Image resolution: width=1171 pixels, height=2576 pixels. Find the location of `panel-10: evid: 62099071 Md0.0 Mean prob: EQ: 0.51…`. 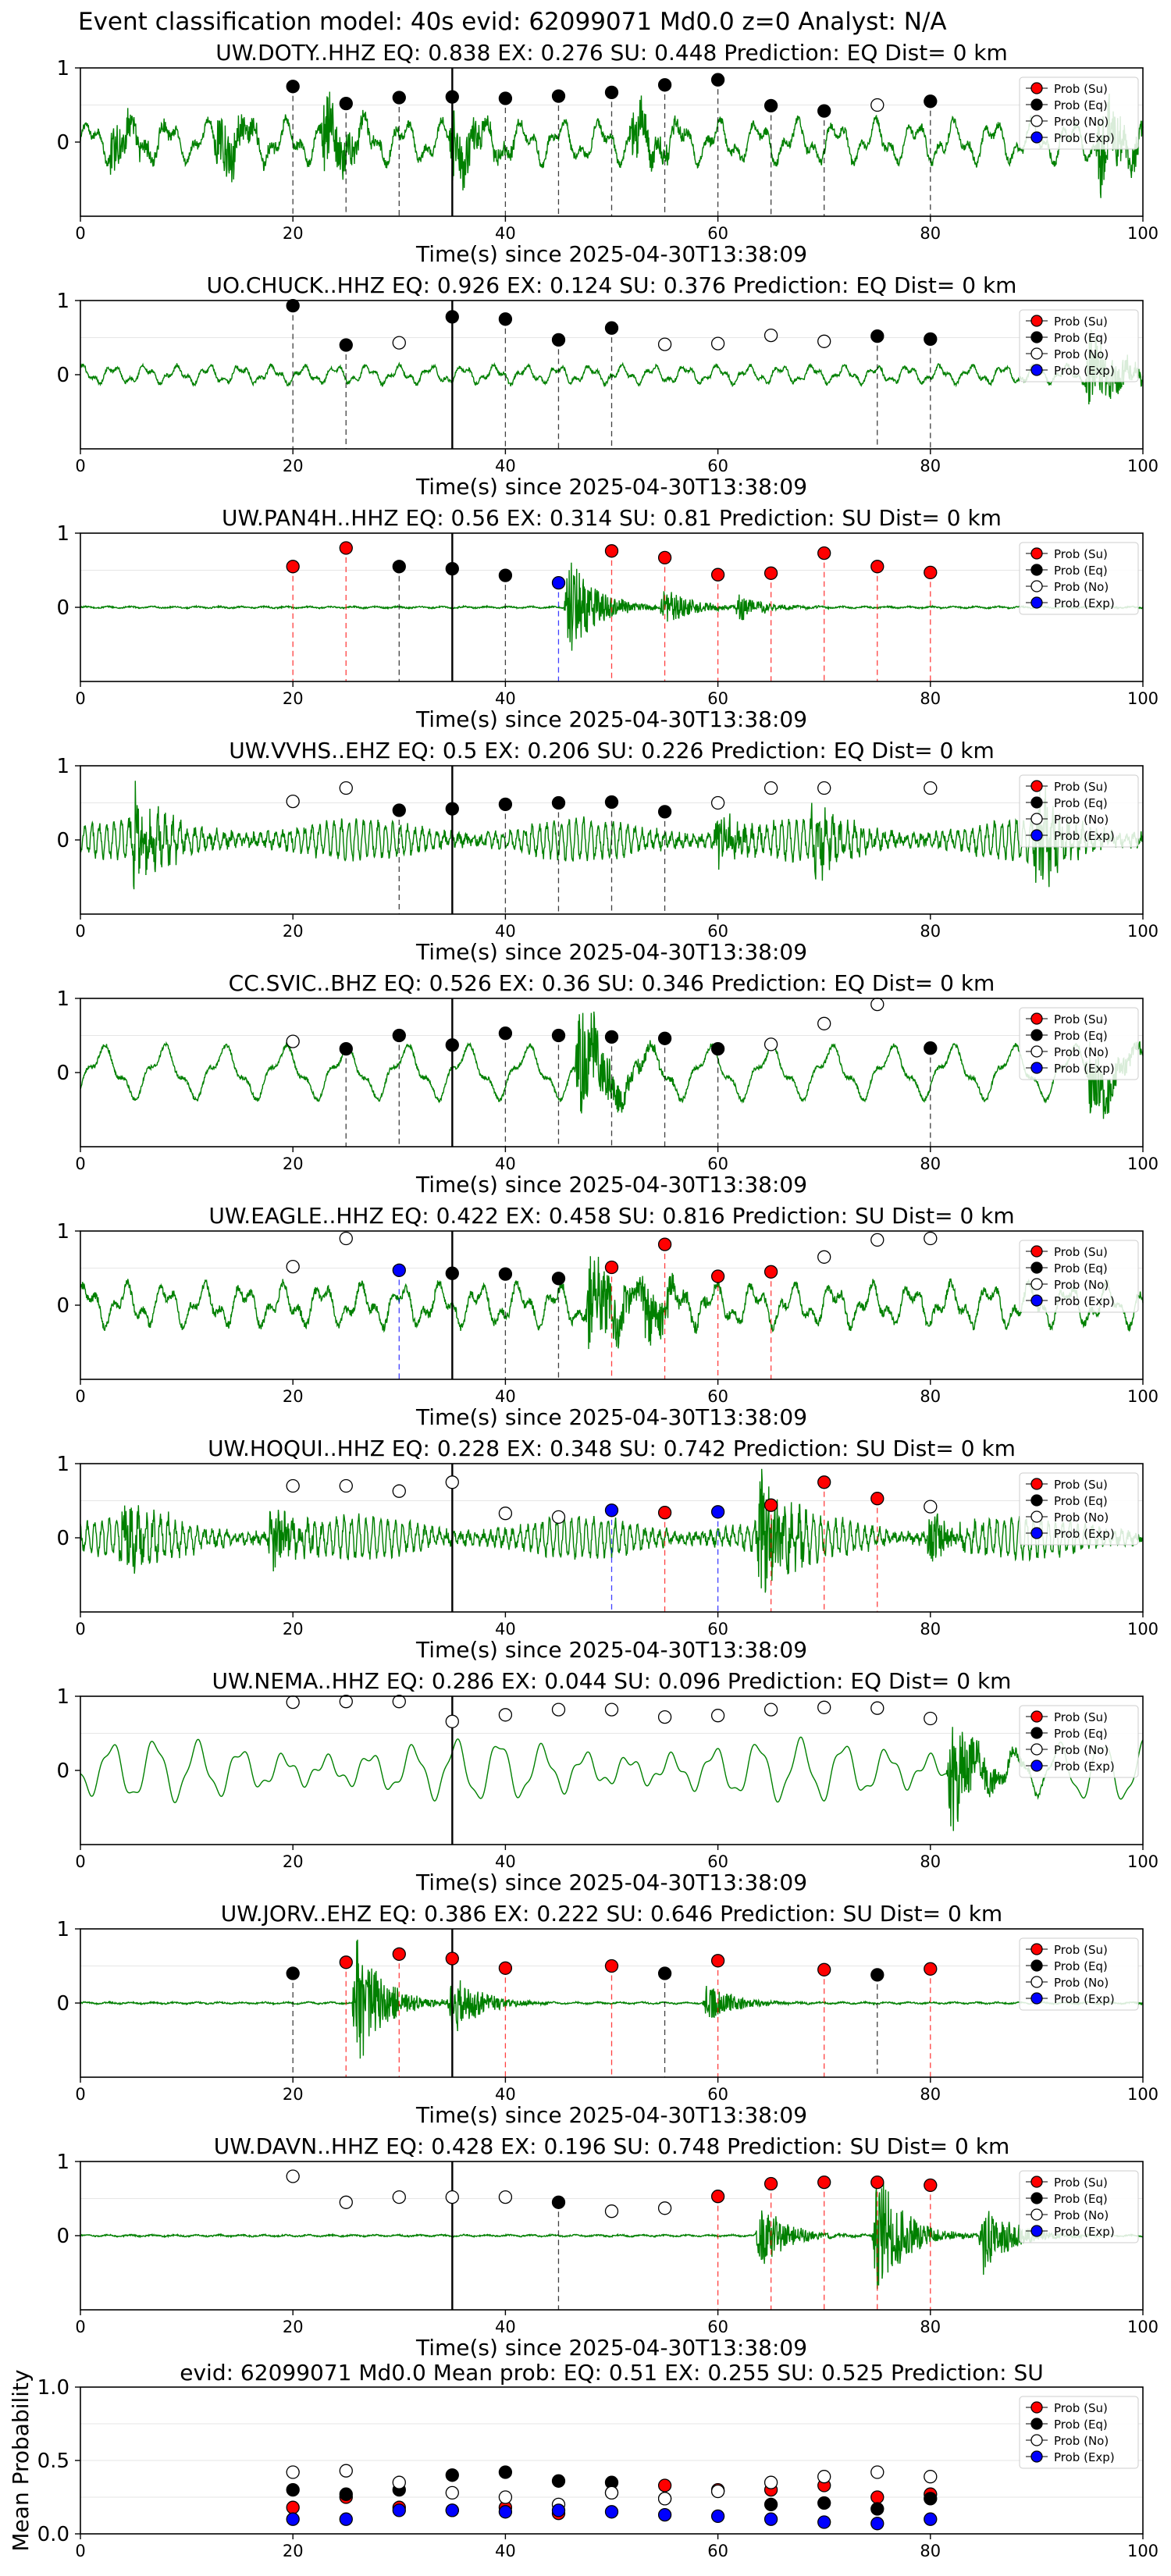

panel-10: evid: 62099071 Md0.0 Mean prob: EQ: 0.51… is located at coordinates (583, 2460).